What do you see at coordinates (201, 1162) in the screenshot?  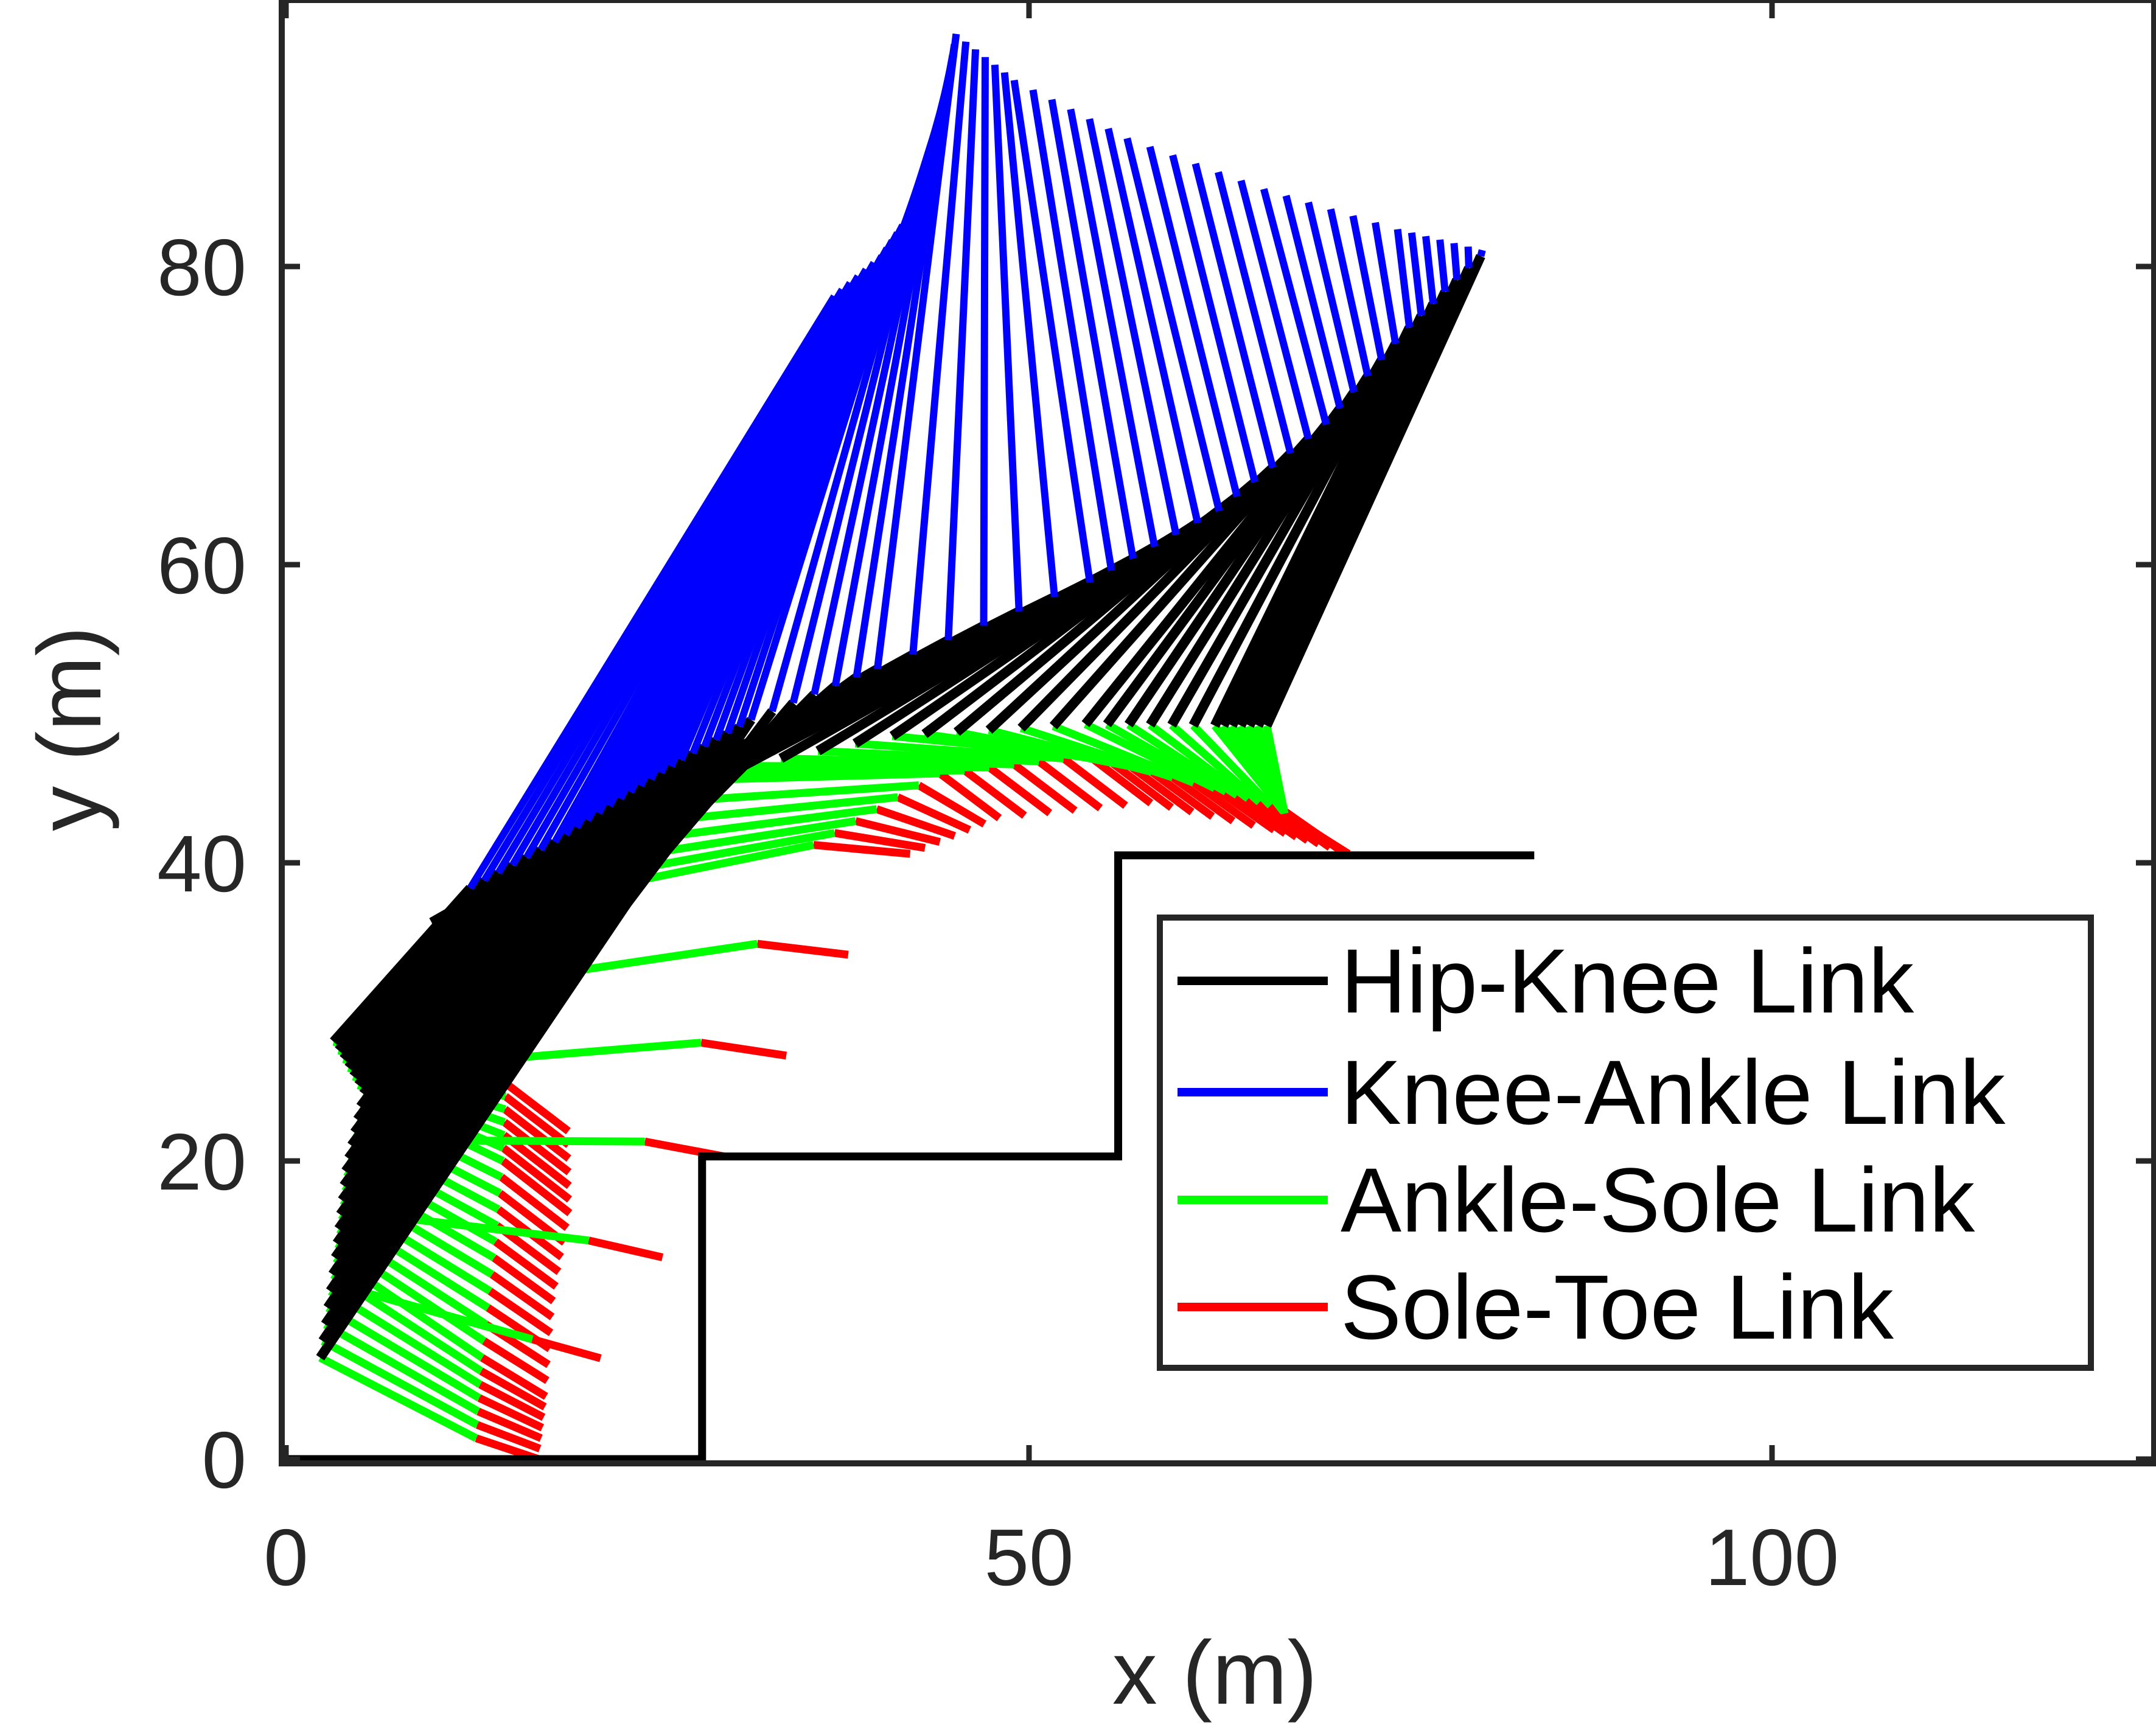 I see `y-tick-label-20: 20` at bounding box center [201, 1162].